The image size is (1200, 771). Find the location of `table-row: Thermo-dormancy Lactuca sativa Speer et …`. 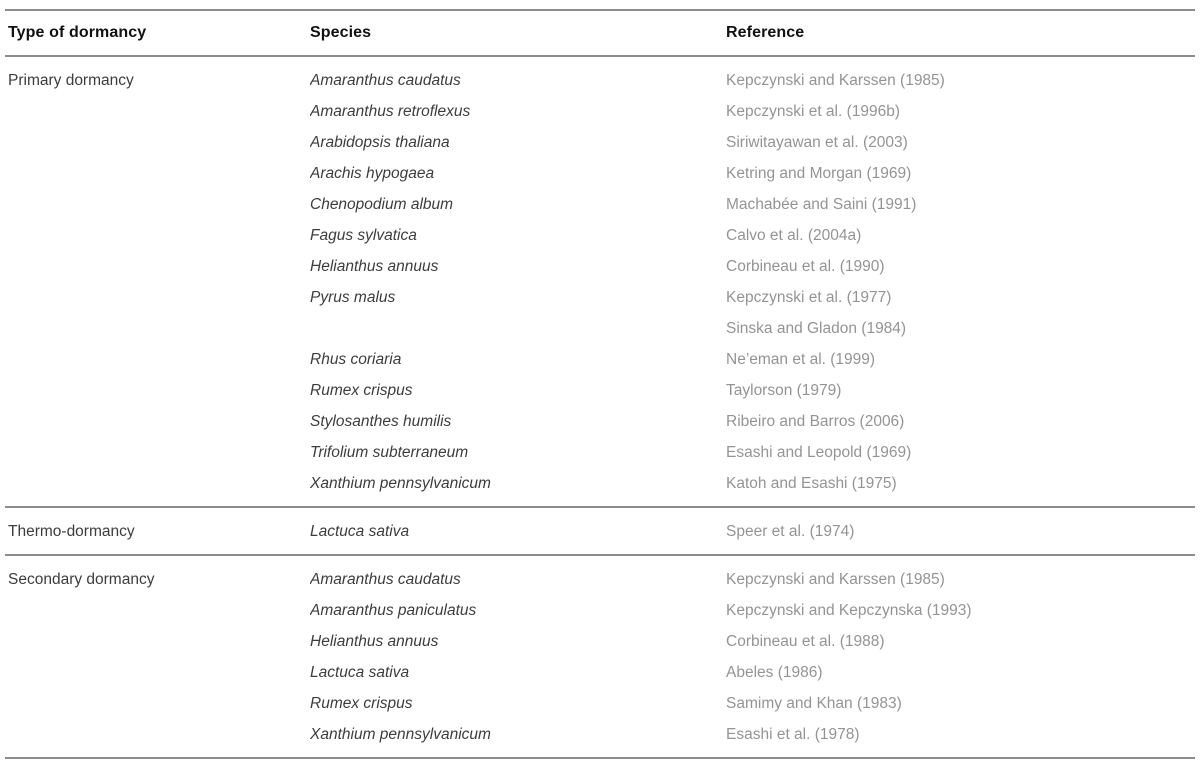

table-row: Thermo-dormancy Lactuca sativa Speer et … is located at coordinates (600, 531).